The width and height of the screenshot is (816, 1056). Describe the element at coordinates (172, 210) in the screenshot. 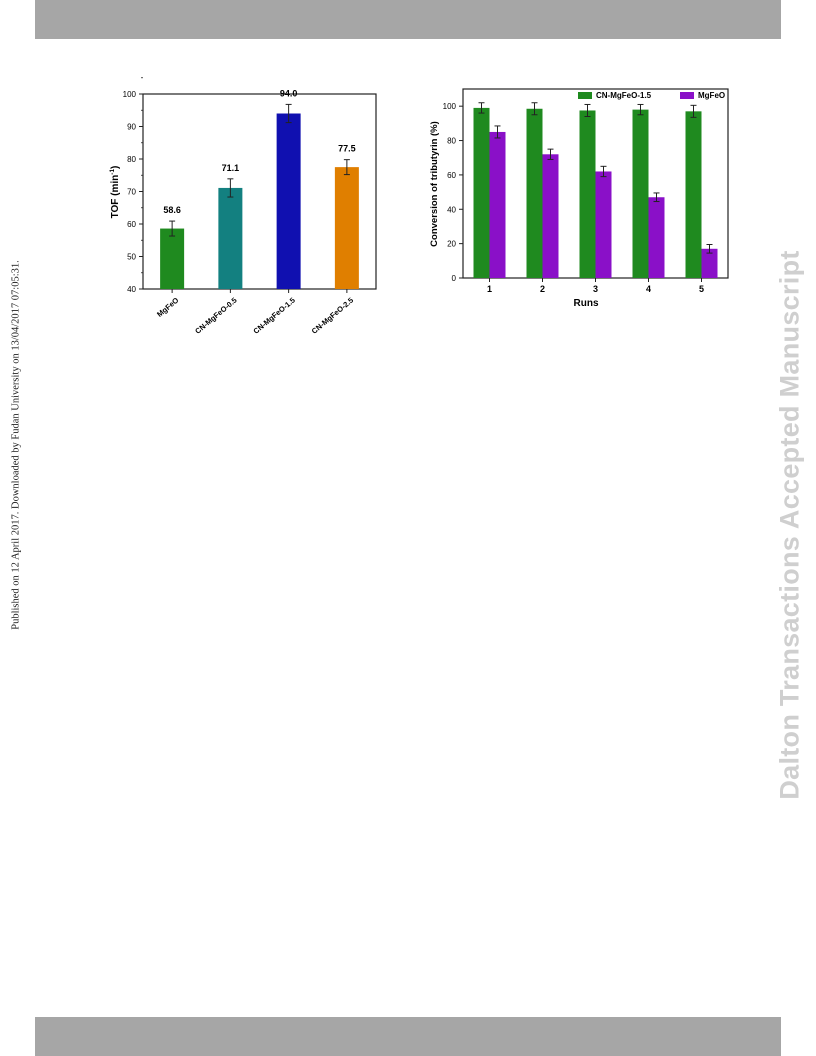

I see `tof-value-label: 58.6` at that location.